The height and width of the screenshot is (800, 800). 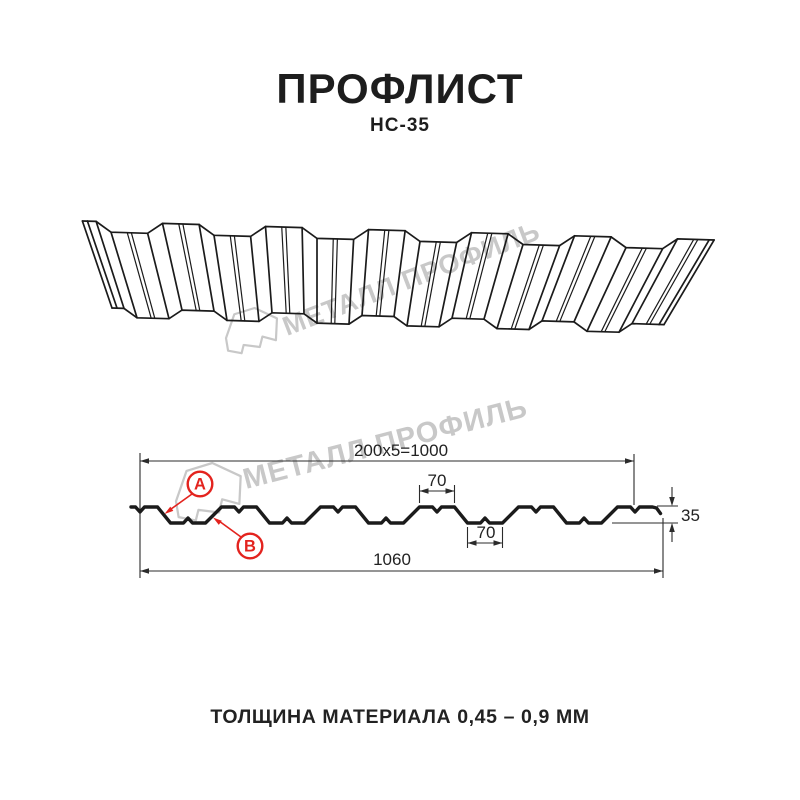 I want to click on profile-model-subtitle: НС-35, so click(x=400, y=125).